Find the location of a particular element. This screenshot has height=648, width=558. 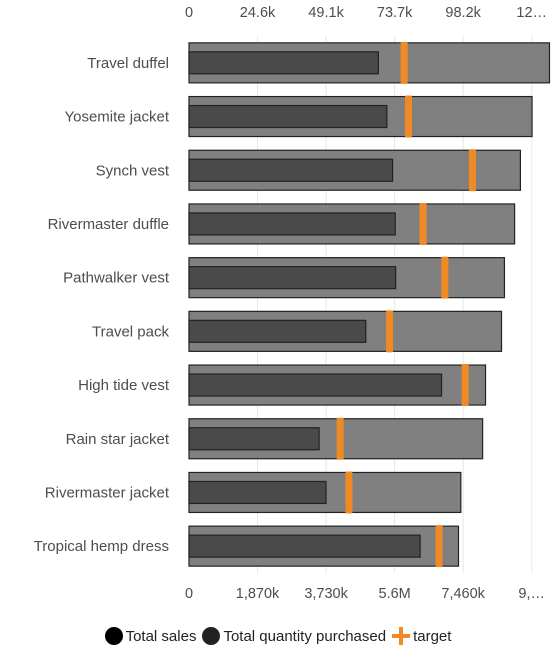

top-axis-tick-label: 49.1k is located at coordinates (326, 13).